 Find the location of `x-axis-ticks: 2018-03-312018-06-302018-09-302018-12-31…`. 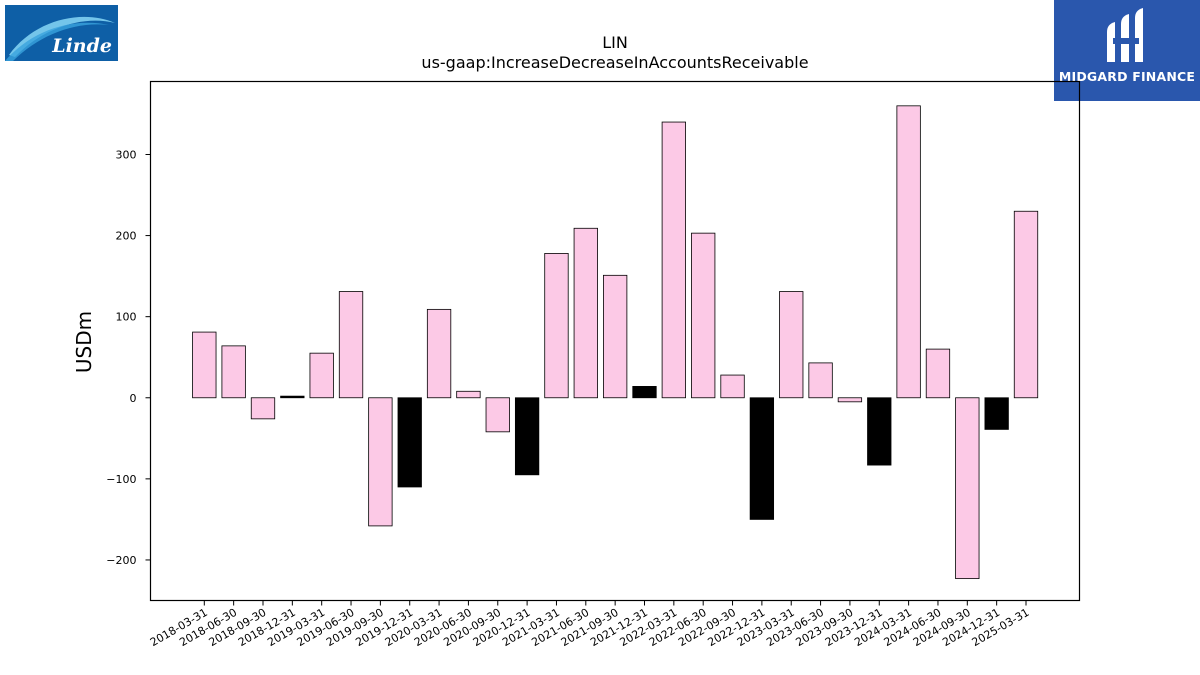

x-axis-ticks: 2018-03-312018-06-302018-09-302018-12-31… is located at coordinates (590, 624).